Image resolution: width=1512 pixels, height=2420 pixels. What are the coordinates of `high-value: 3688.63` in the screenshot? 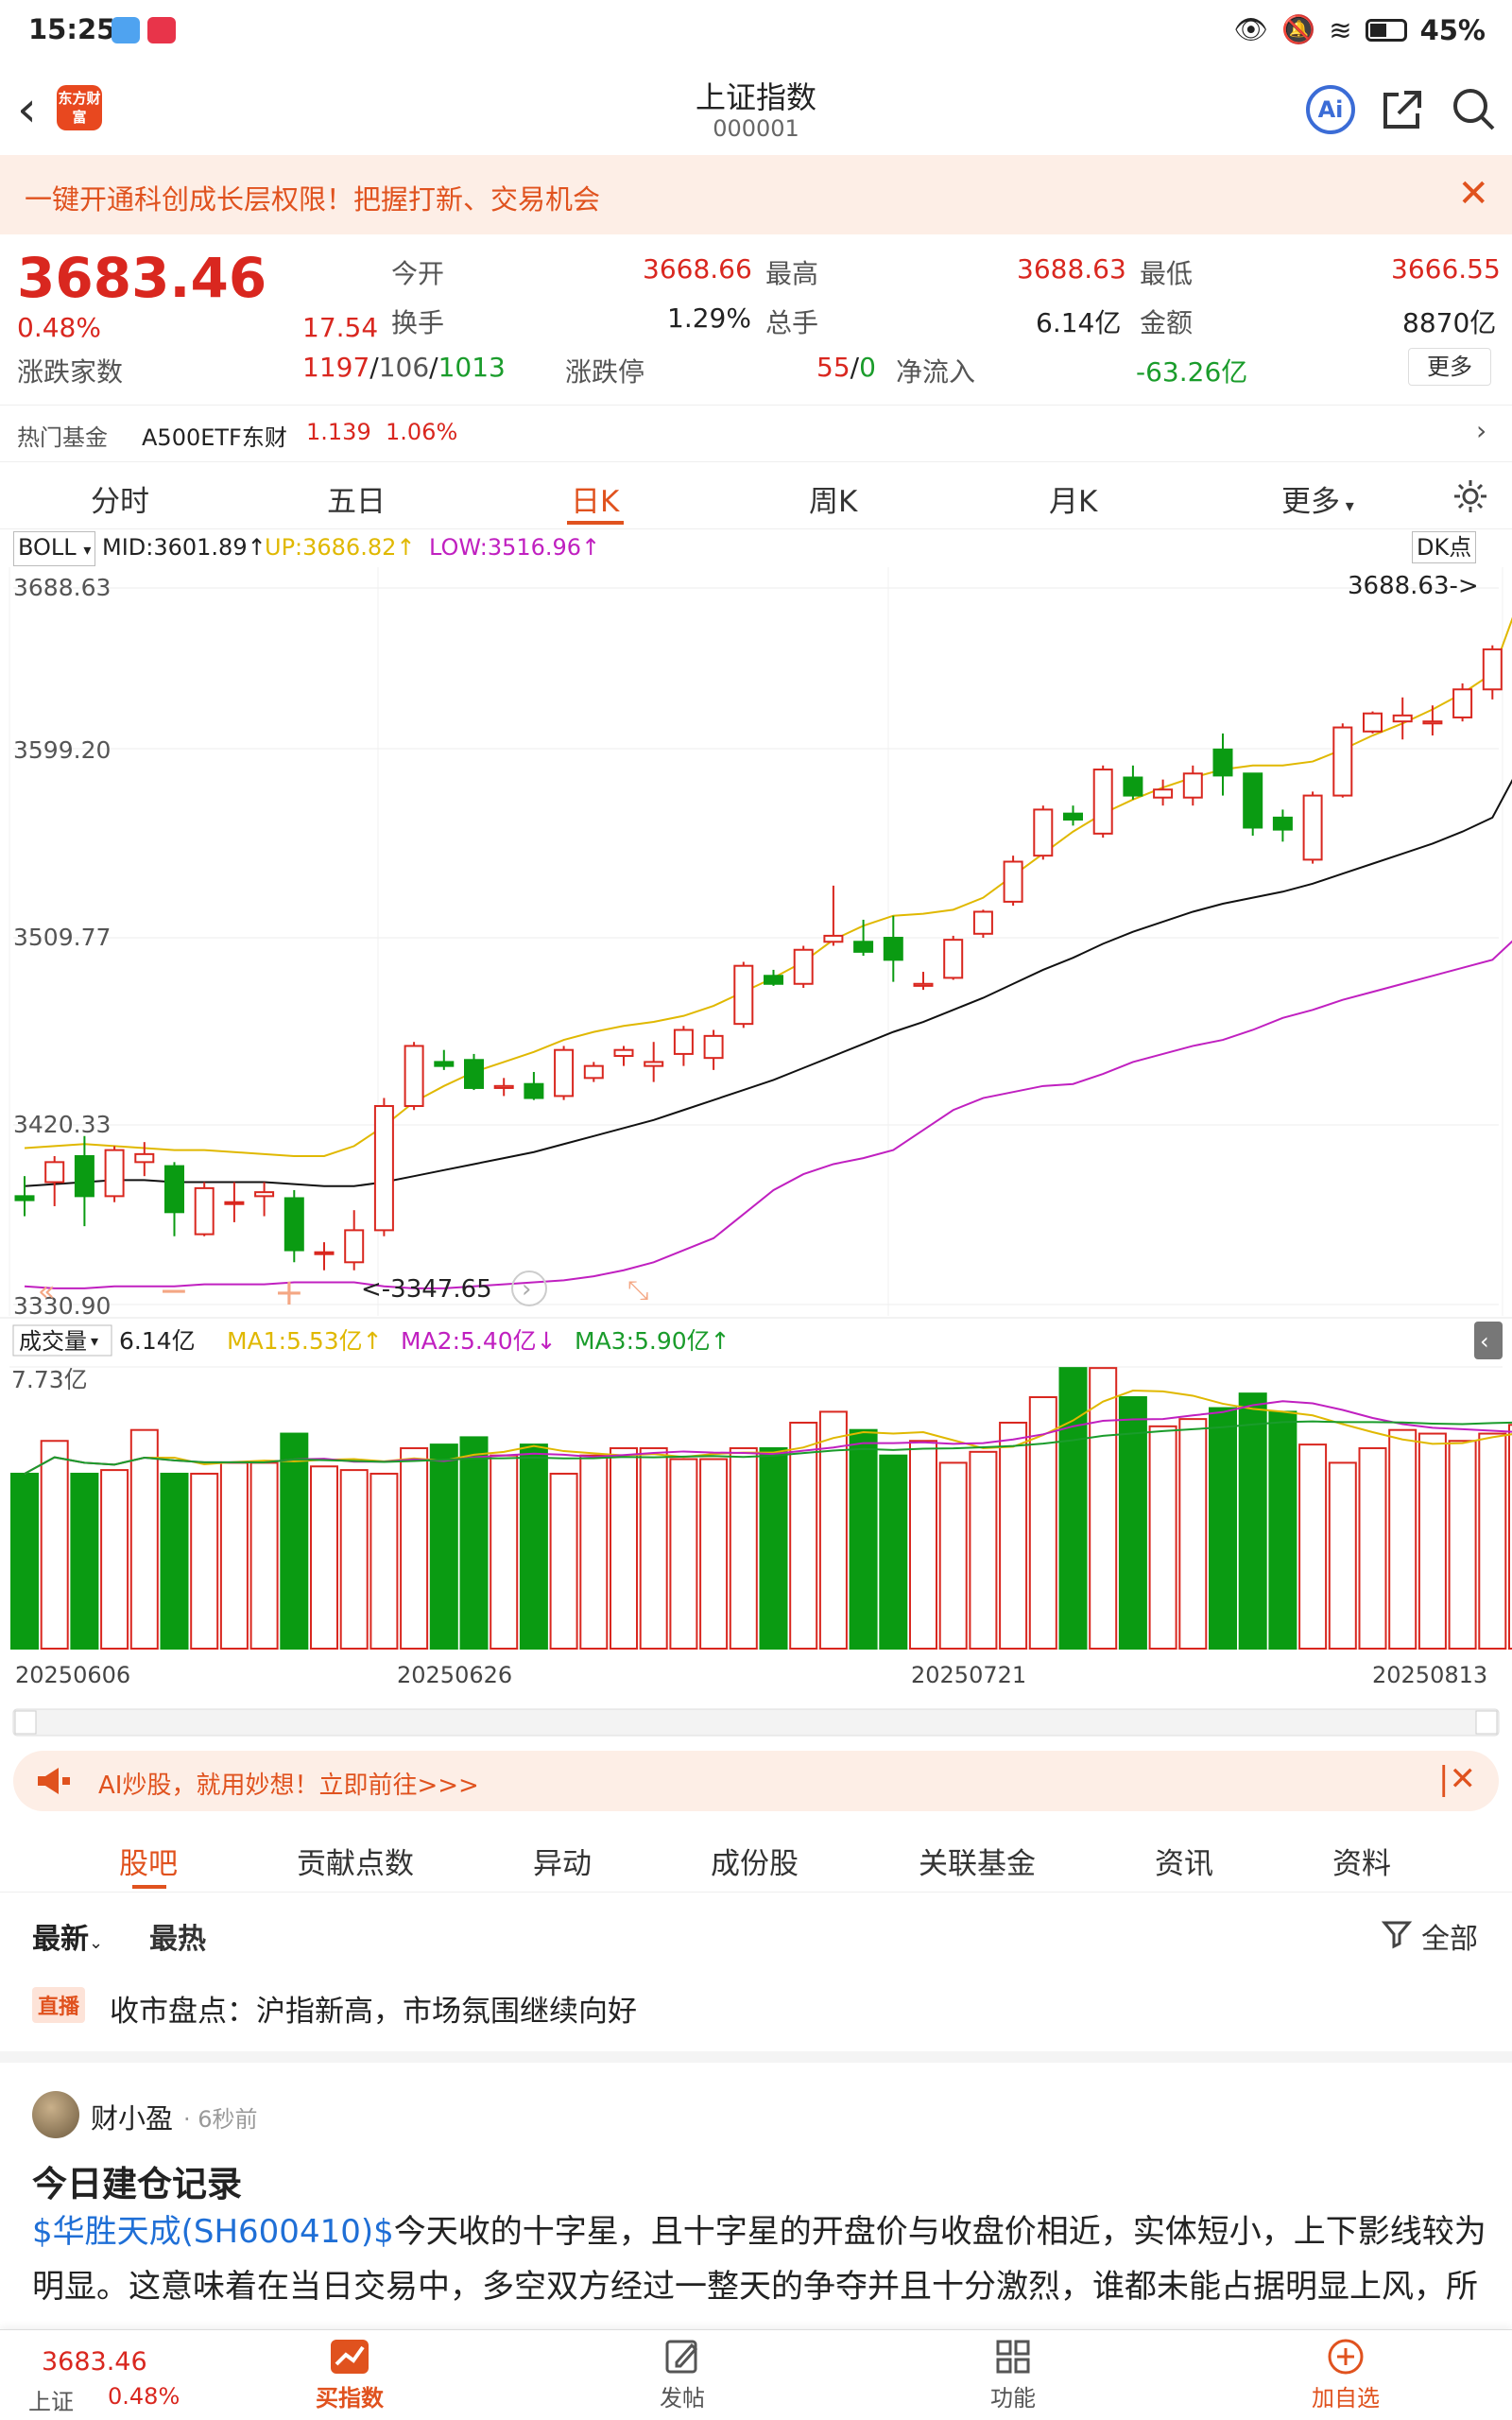 It's located at (1071, 269).